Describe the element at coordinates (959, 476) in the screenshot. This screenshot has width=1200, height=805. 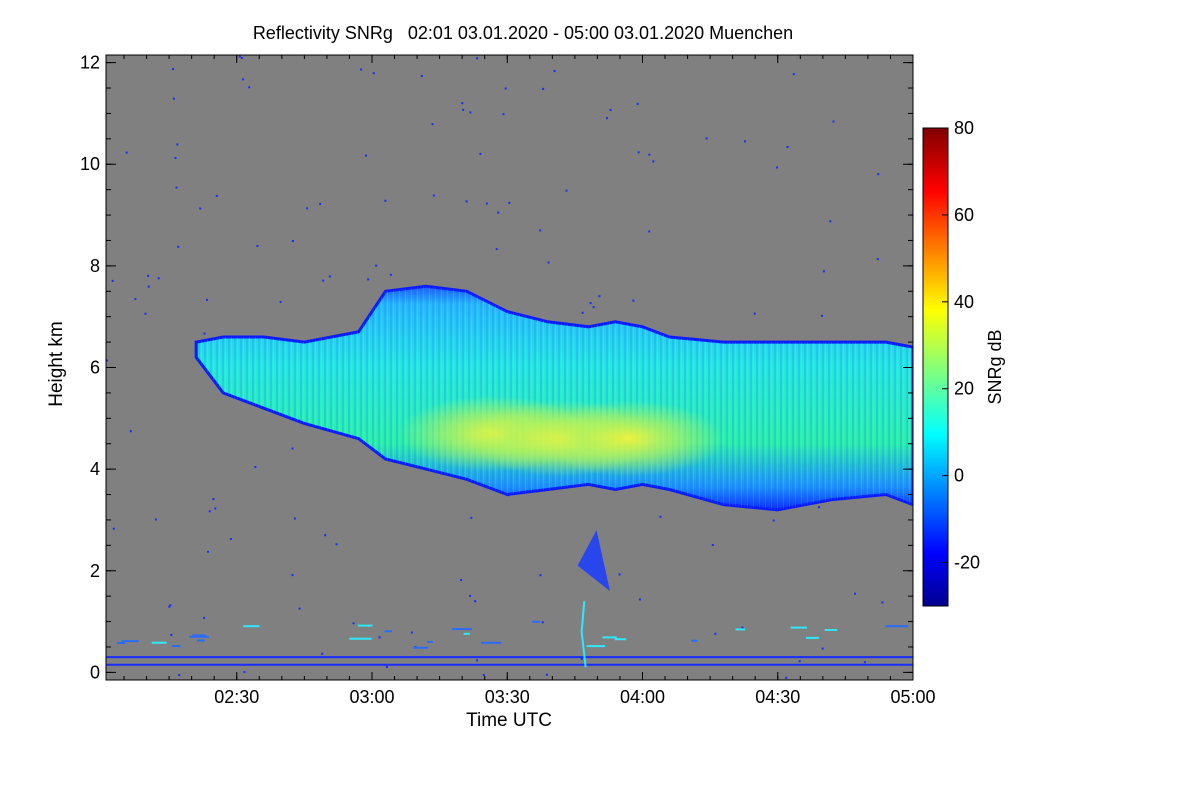
I see `colorbar-tick-label: 0` at that location.